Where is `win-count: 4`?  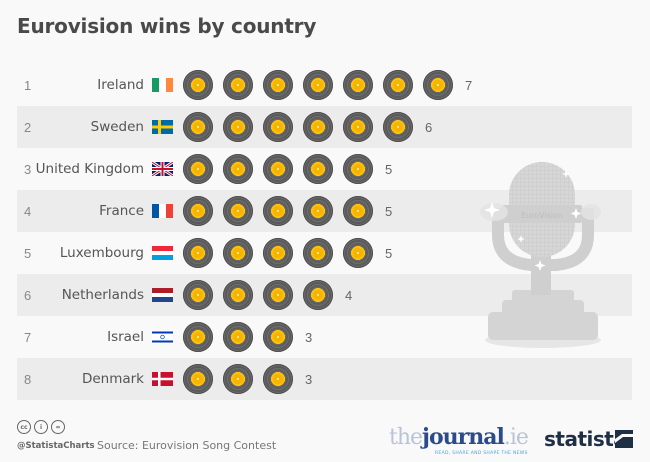 win-count: 4 is located at coordinates (349, 295).